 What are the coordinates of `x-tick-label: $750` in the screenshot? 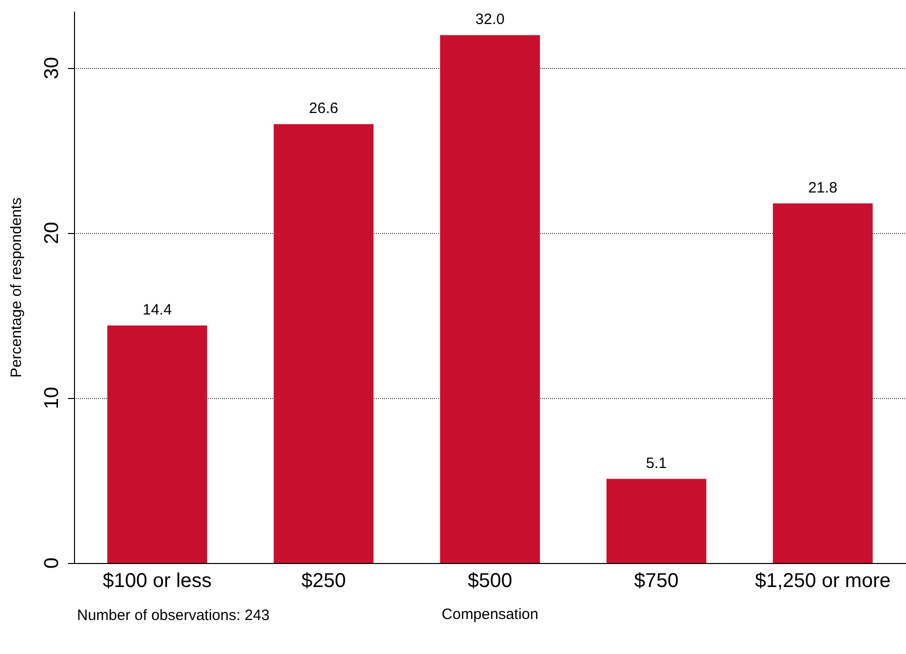 It's located at (656, 581).